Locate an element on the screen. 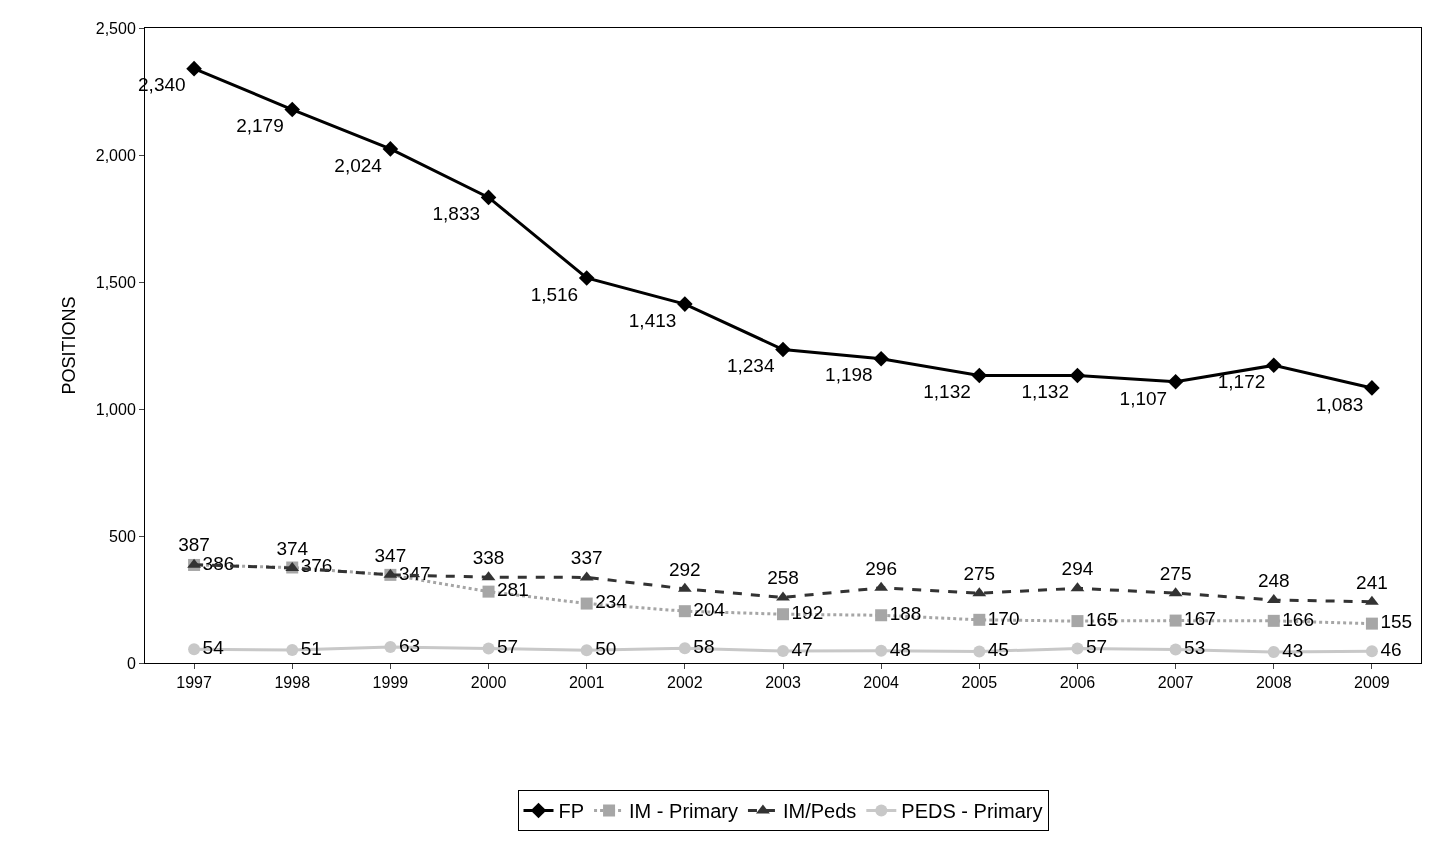 The width and height of the screenshot is (1441, 843). data-label: 1,234 is located at coordinates (750, 366).